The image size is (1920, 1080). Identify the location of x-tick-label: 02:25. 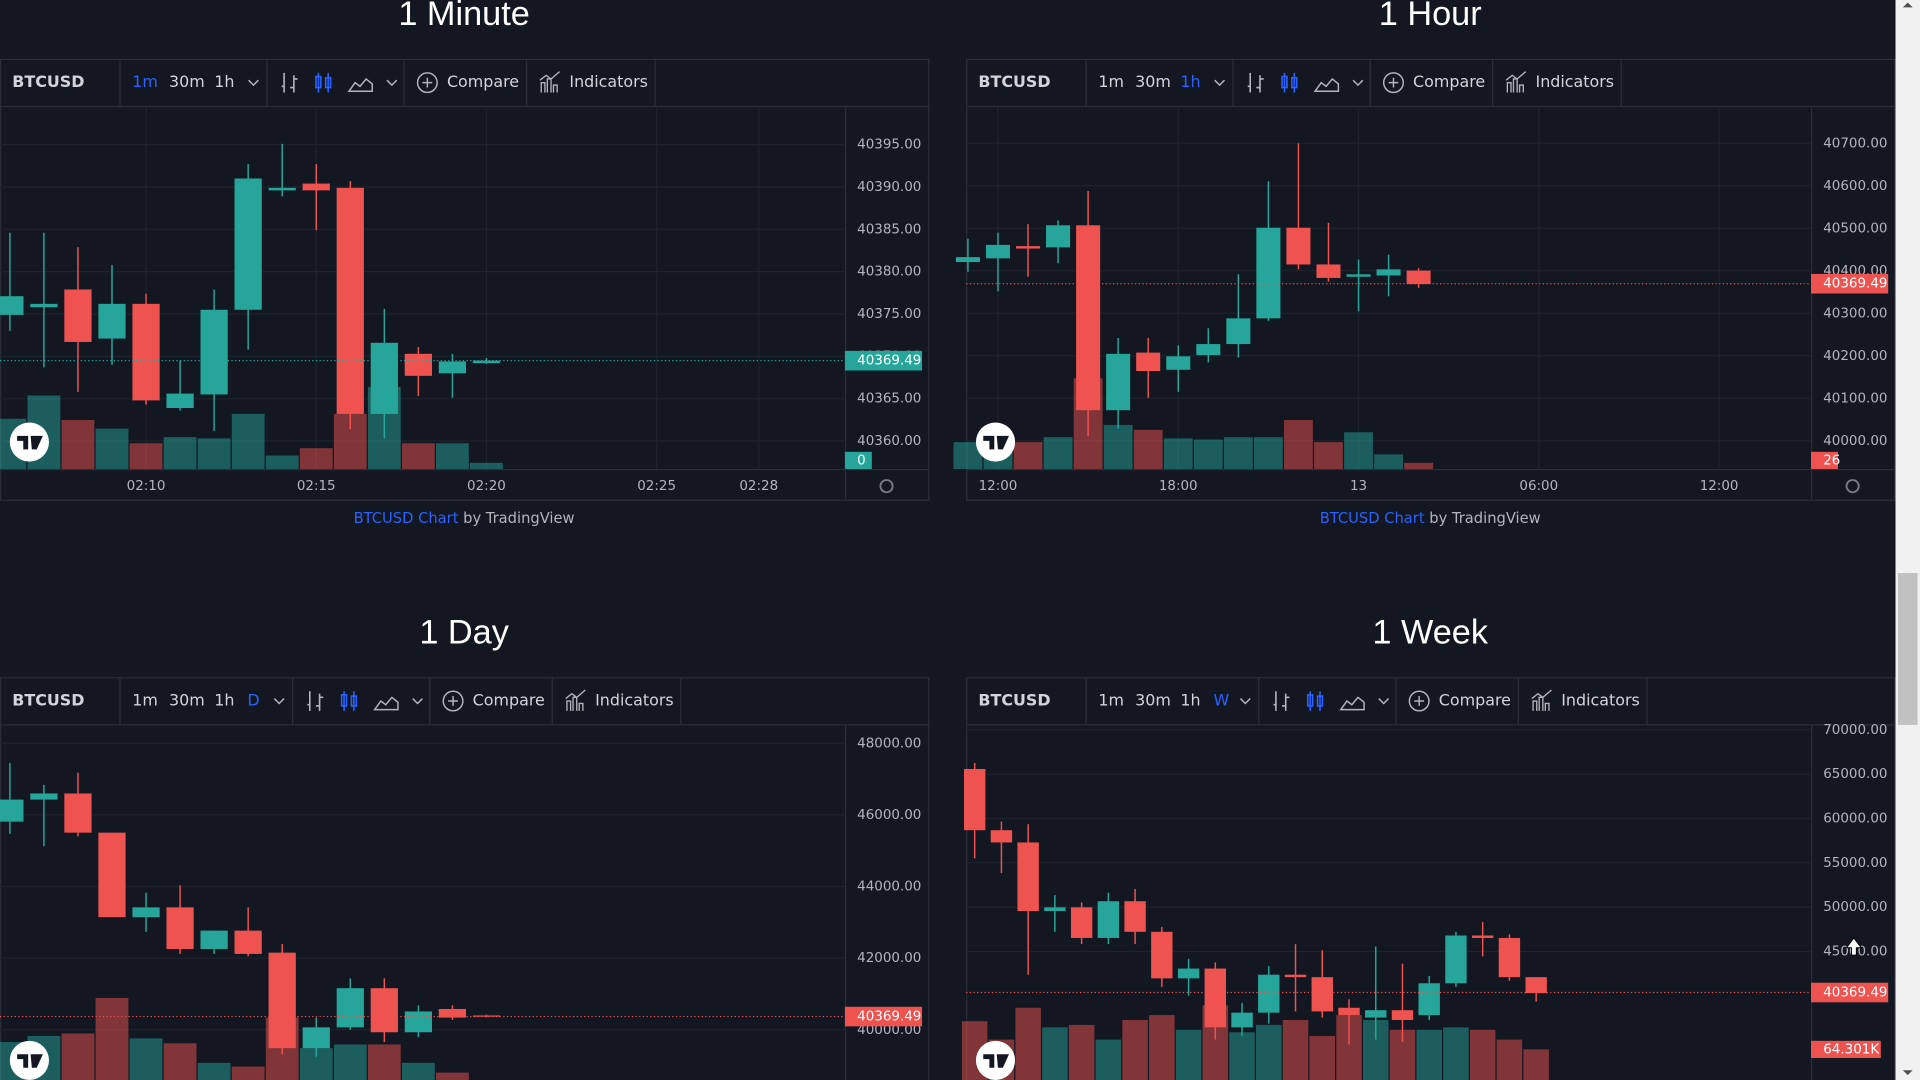
(656, 486).